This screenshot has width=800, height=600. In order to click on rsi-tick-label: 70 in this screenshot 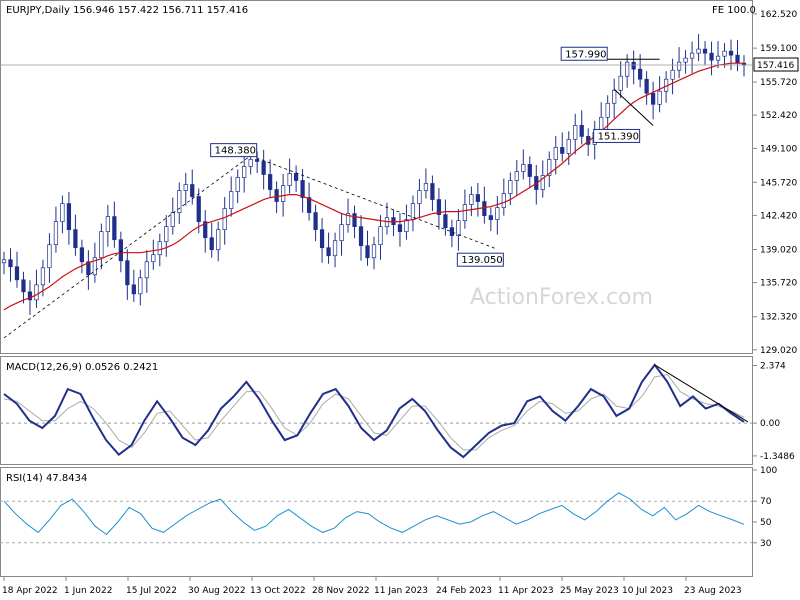, I will do `click(766, 502)`.